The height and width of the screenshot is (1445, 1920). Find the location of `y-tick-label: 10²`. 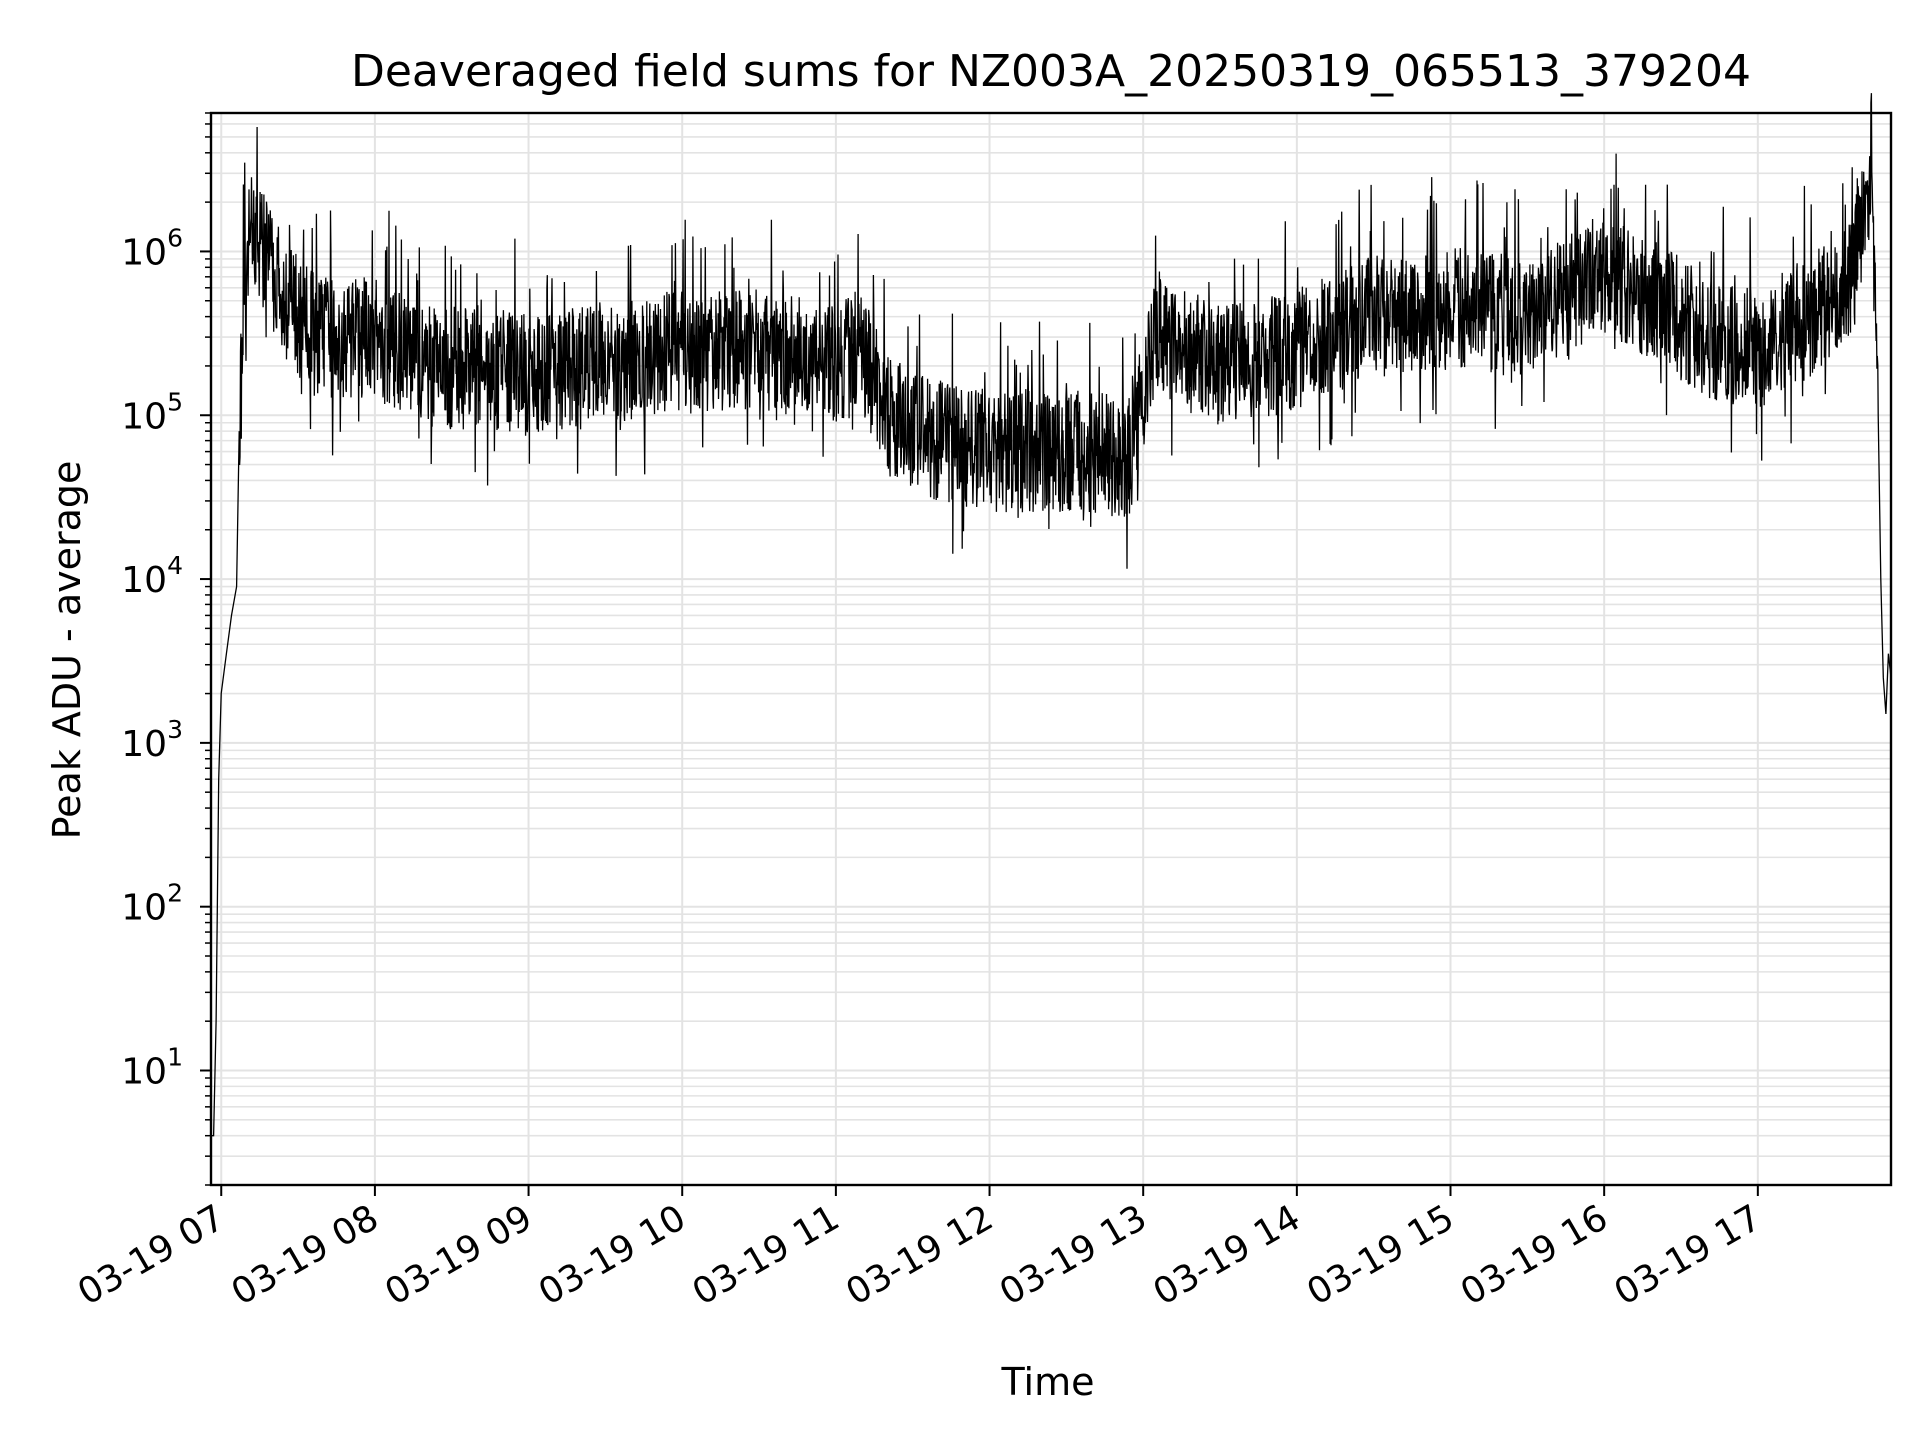

y-tick-label: 10² is located at coordinates (152, 904).